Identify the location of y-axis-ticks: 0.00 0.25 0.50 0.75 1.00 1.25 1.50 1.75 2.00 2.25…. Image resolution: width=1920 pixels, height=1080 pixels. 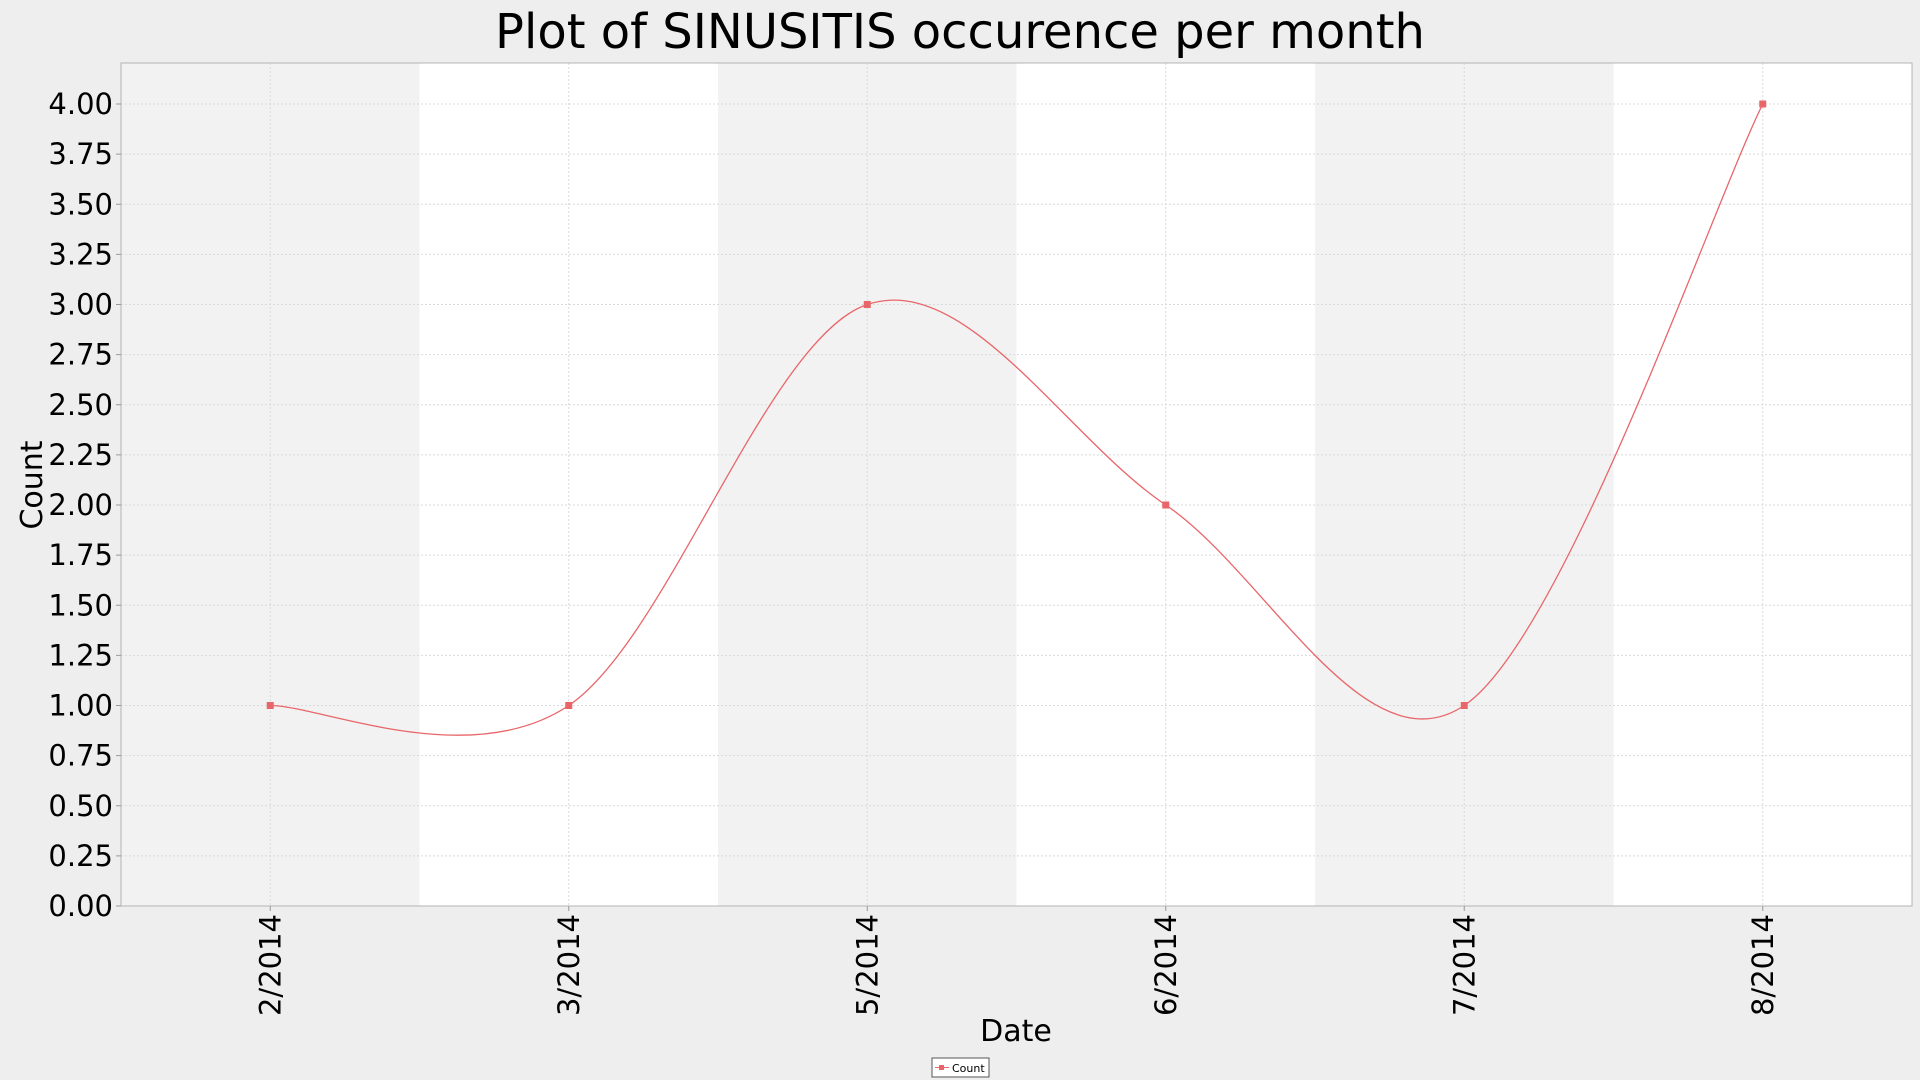
(84, 505).